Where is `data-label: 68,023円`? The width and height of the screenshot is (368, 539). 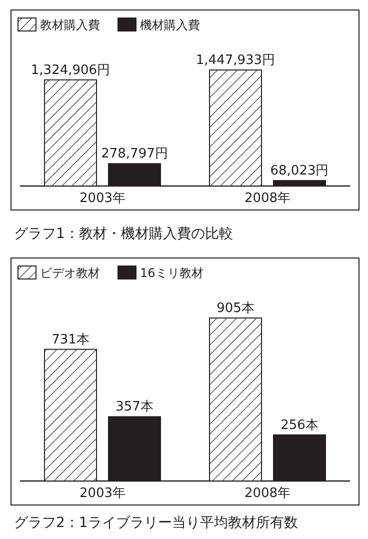 data-label: 68,023円 is located at coordinates (299, 171).